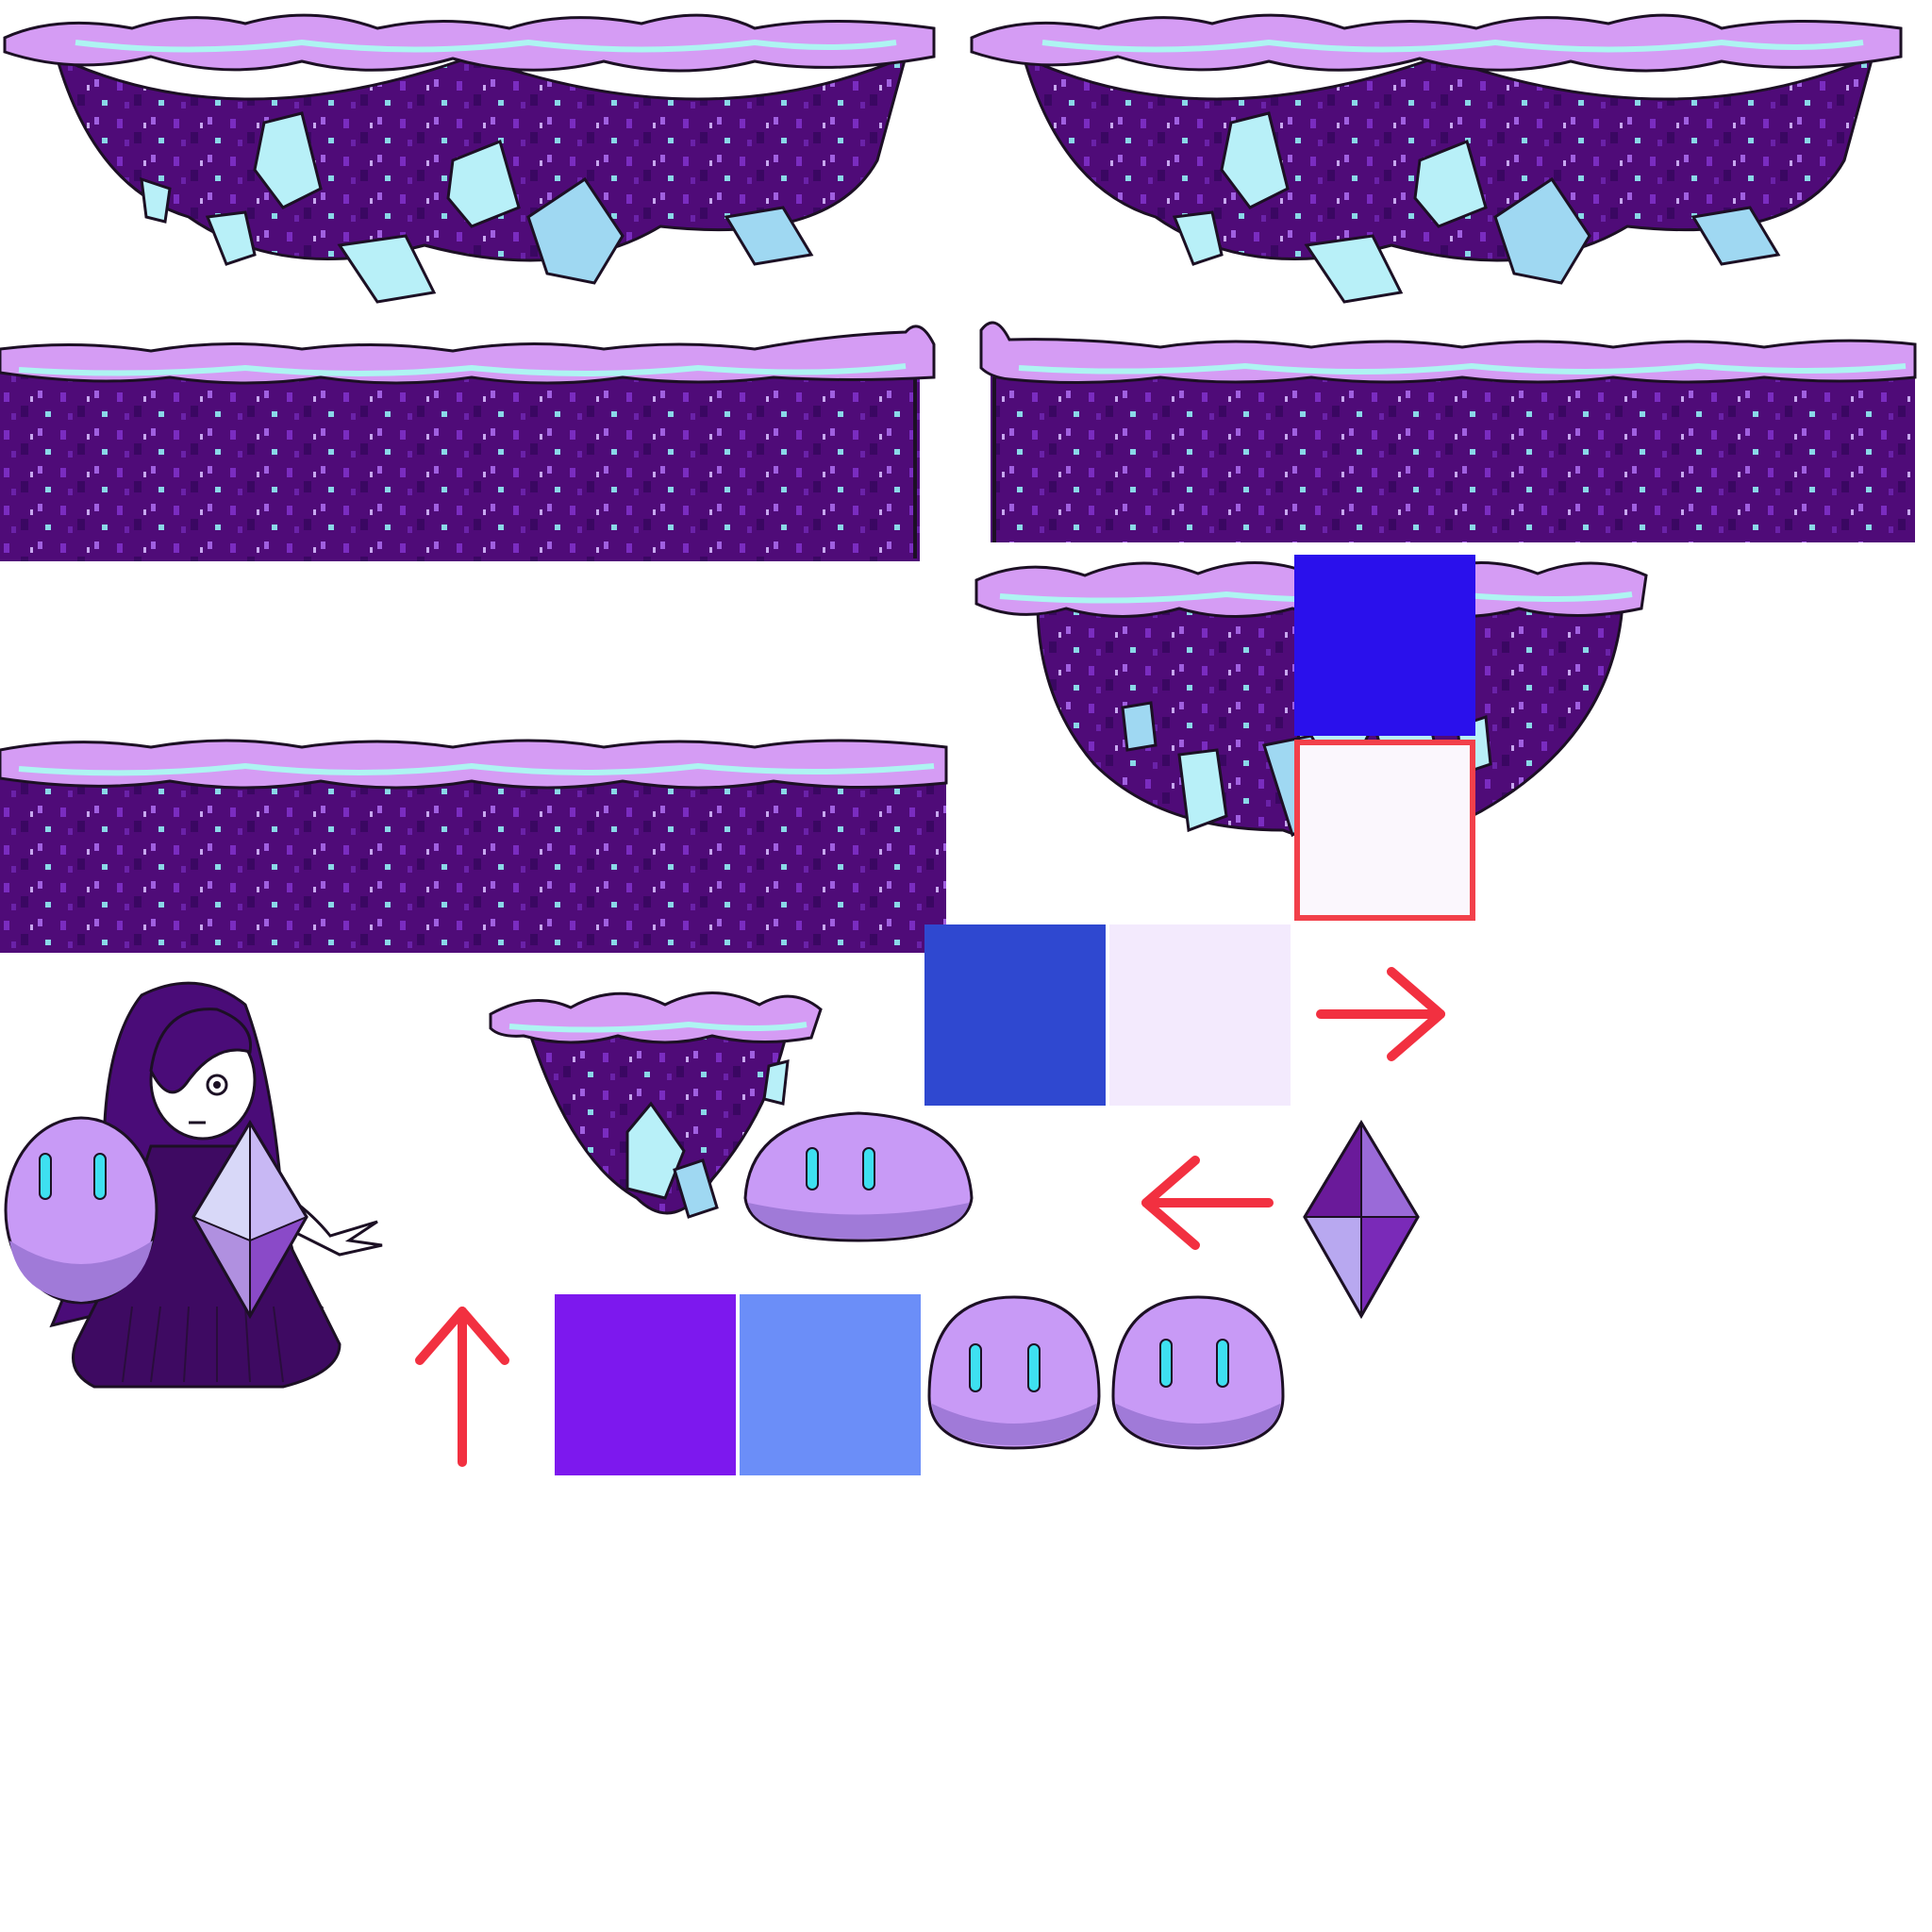 This screenshot has width=1932, height=1932. I want to click on floating-island-small, so click(655, 1106).